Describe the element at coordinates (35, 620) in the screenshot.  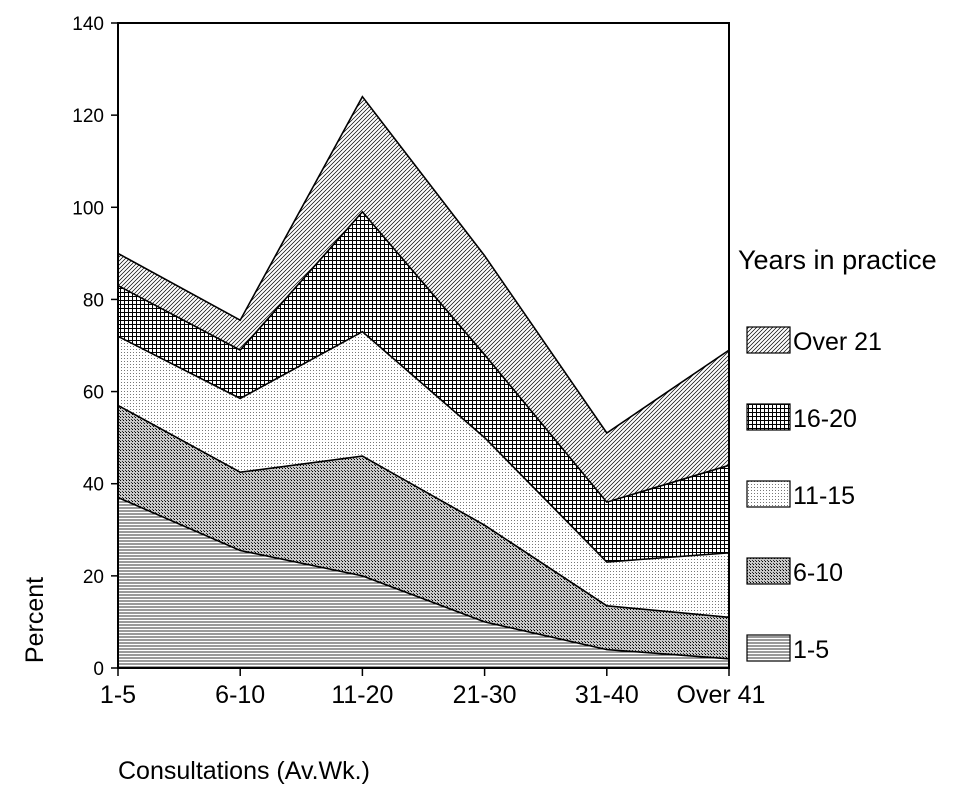
I see `y-axis-title: Percent` at that location.